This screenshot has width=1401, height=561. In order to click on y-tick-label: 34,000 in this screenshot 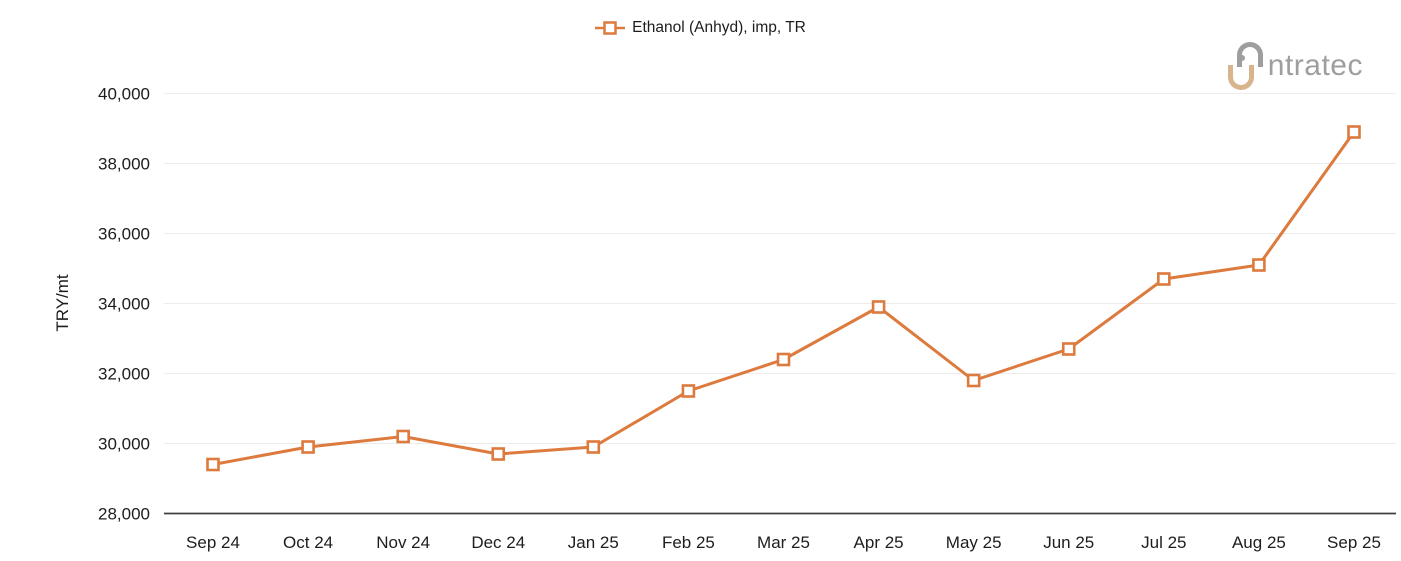, I will do `click(124, 304)`.